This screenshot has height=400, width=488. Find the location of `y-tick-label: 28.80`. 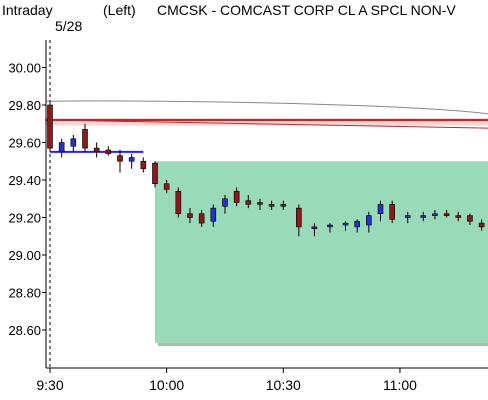

y-tick-label: 28.80 is located at coordinates (24, 293).